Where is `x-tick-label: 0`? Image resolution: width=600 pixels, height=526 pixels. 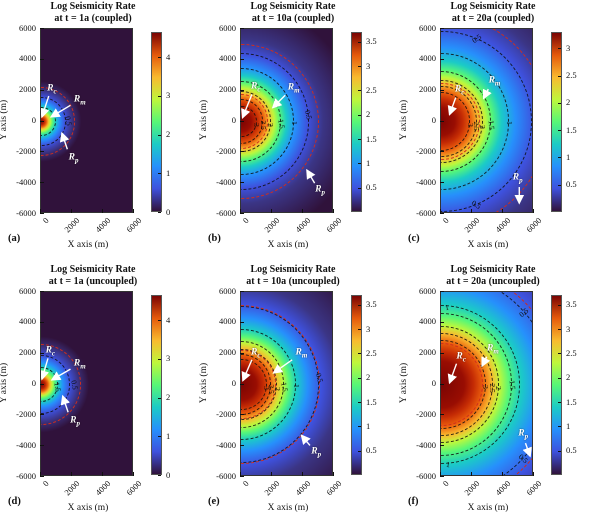
x-tick-label: 0 is located at coordinates (45, 483).